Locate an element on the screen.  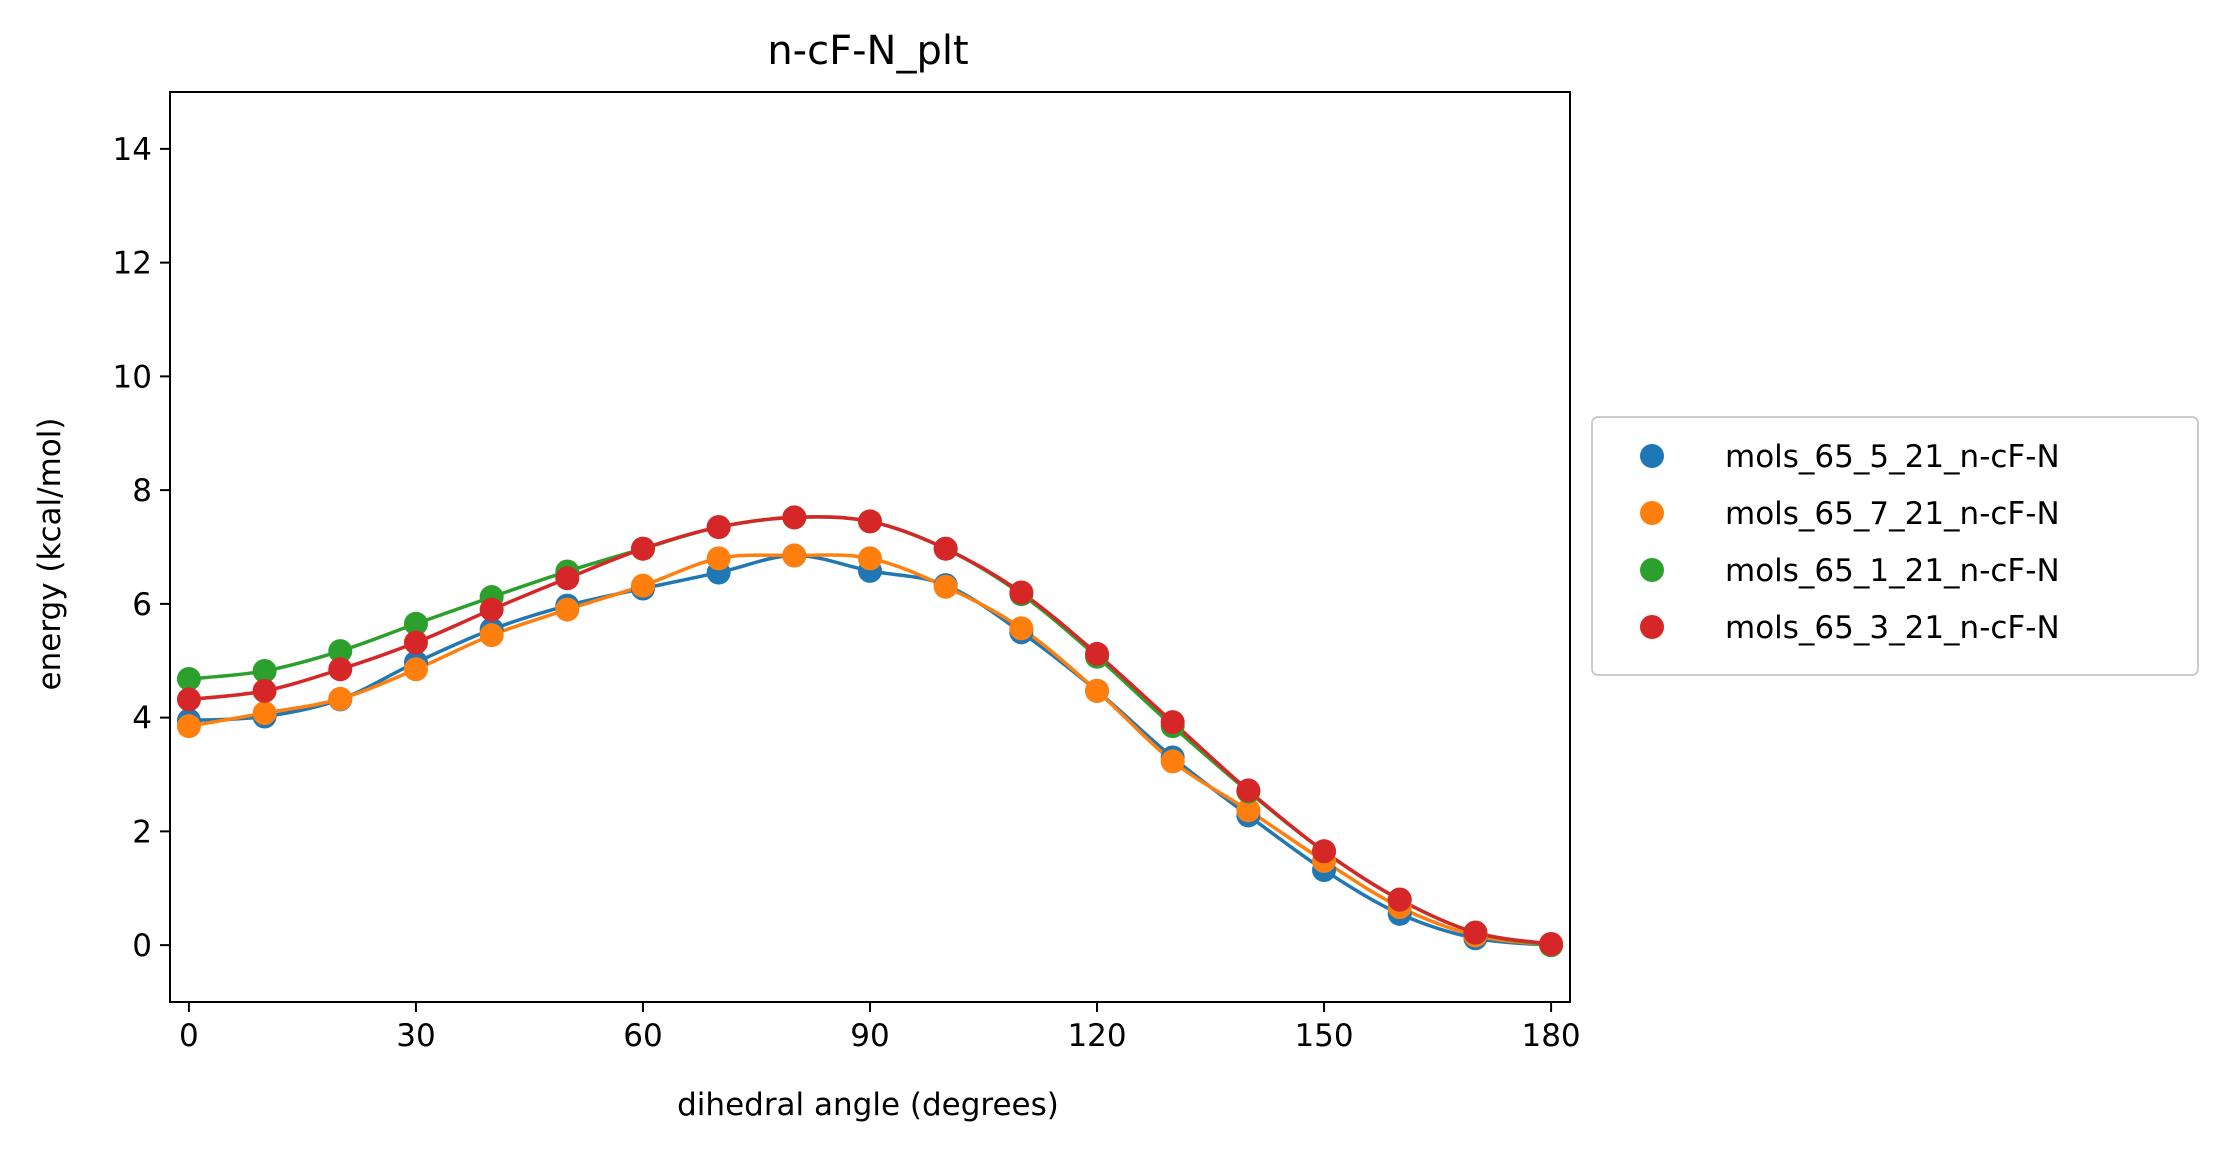
x-tick-label: 150 is located at coordinates (1323, 1036).